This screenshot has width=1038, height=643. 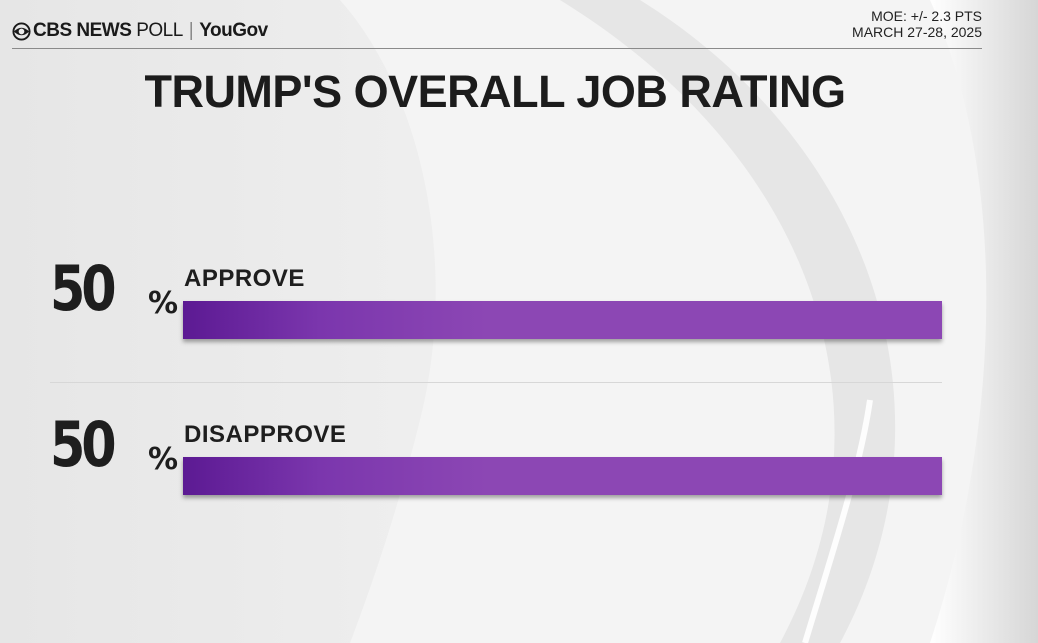 What do you see at coordinates (265, 434) in the screenshot?
I see `category-label-disapprove: DISAPPROVE` at bounding box center [265, 434].